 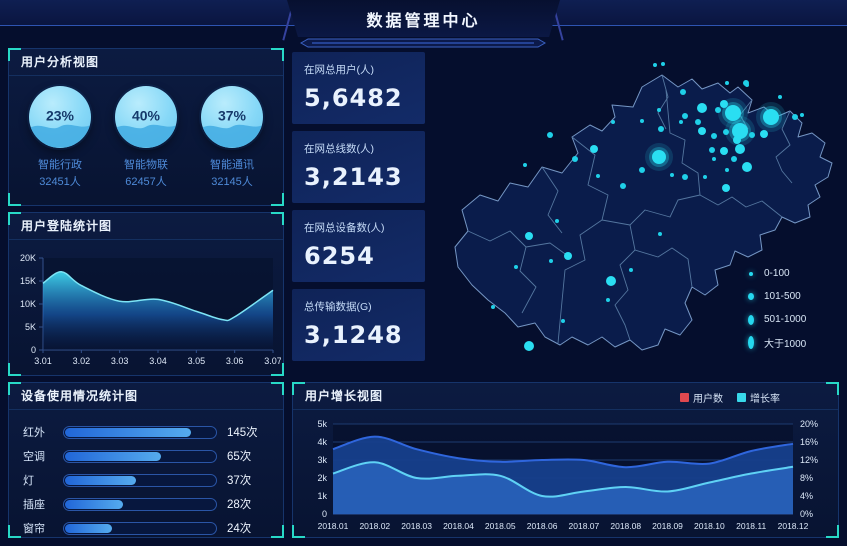 What do you see at coordinates (782, 296) in the screenshot?
I see `legend-label: 101-500` at bounding box center [782, 296].